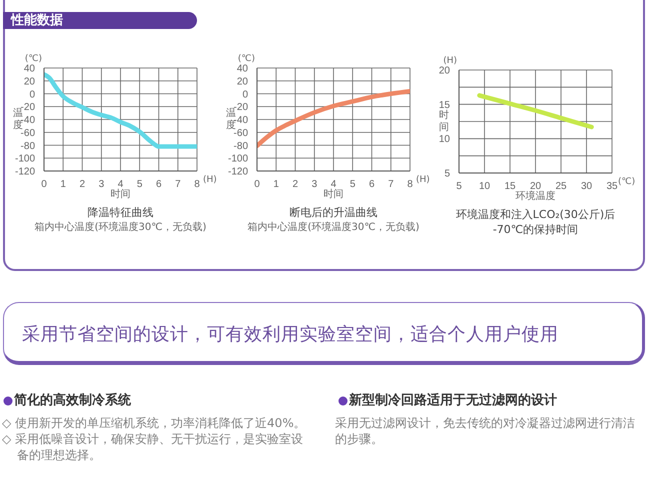 This screenshot has height=483, width=648. What do you see at coordinates (485, 431) in the screenshot?
I see `text: 采用无过滤网设计，免去传统的对冷凝器过滤网进行清洁的步骤。` at bounding box center [485, 431].